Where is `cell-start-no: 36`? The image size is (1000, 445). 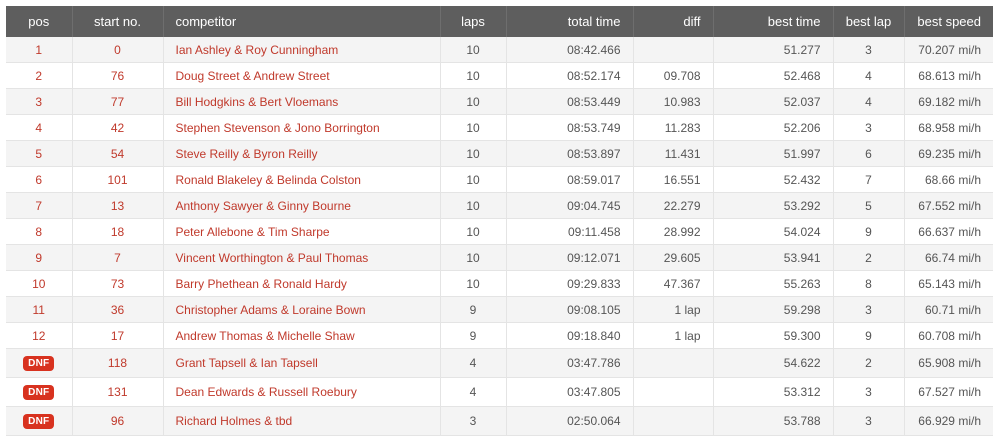
cell-start-no: 36 is located at coordinates (118, 309).